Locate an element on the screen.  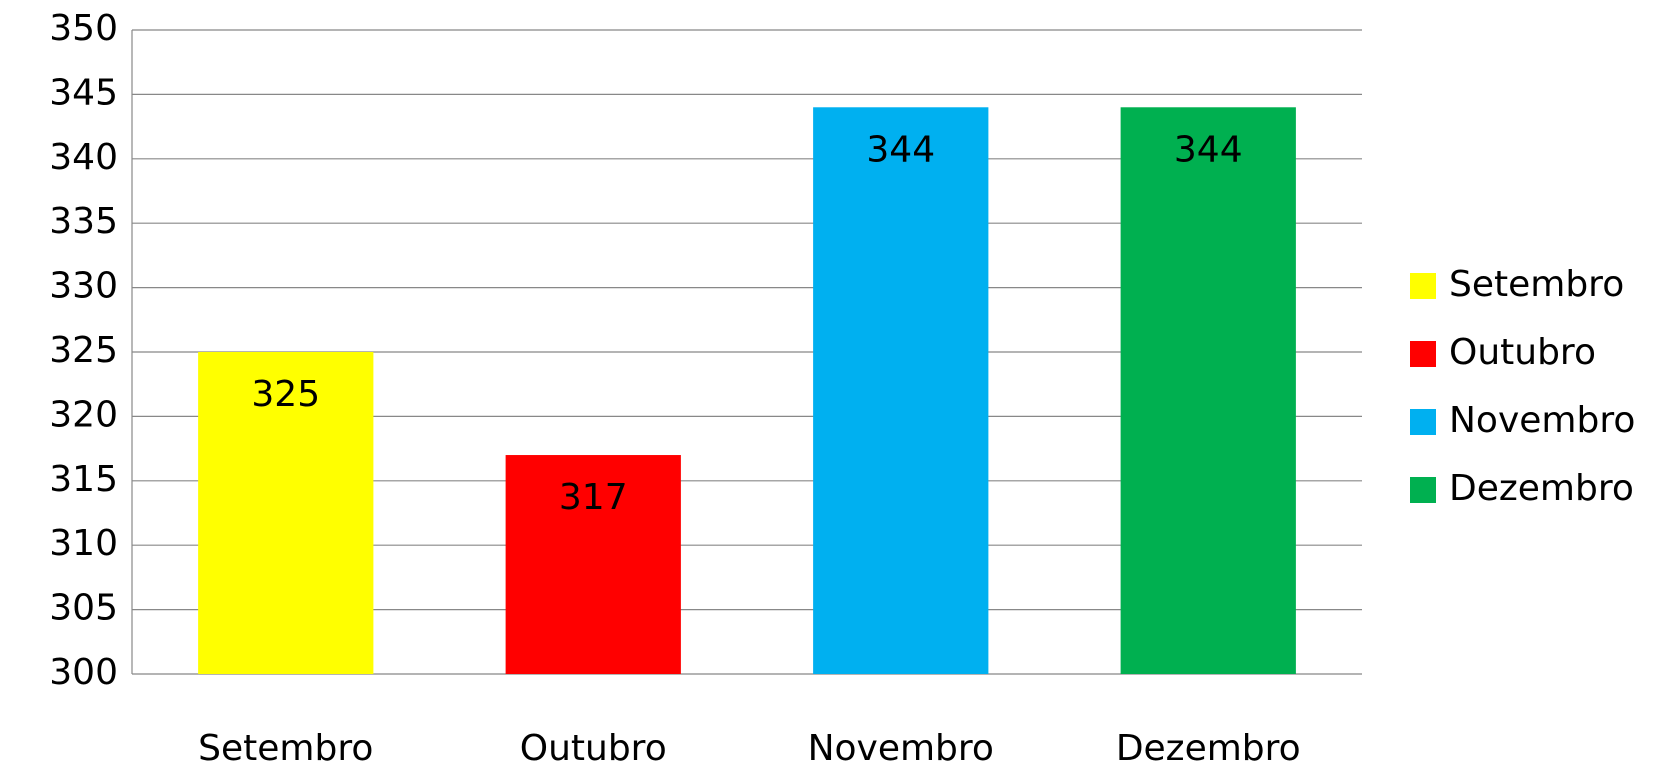
legend-label: Outubro is located at coordinates (1522, 352).